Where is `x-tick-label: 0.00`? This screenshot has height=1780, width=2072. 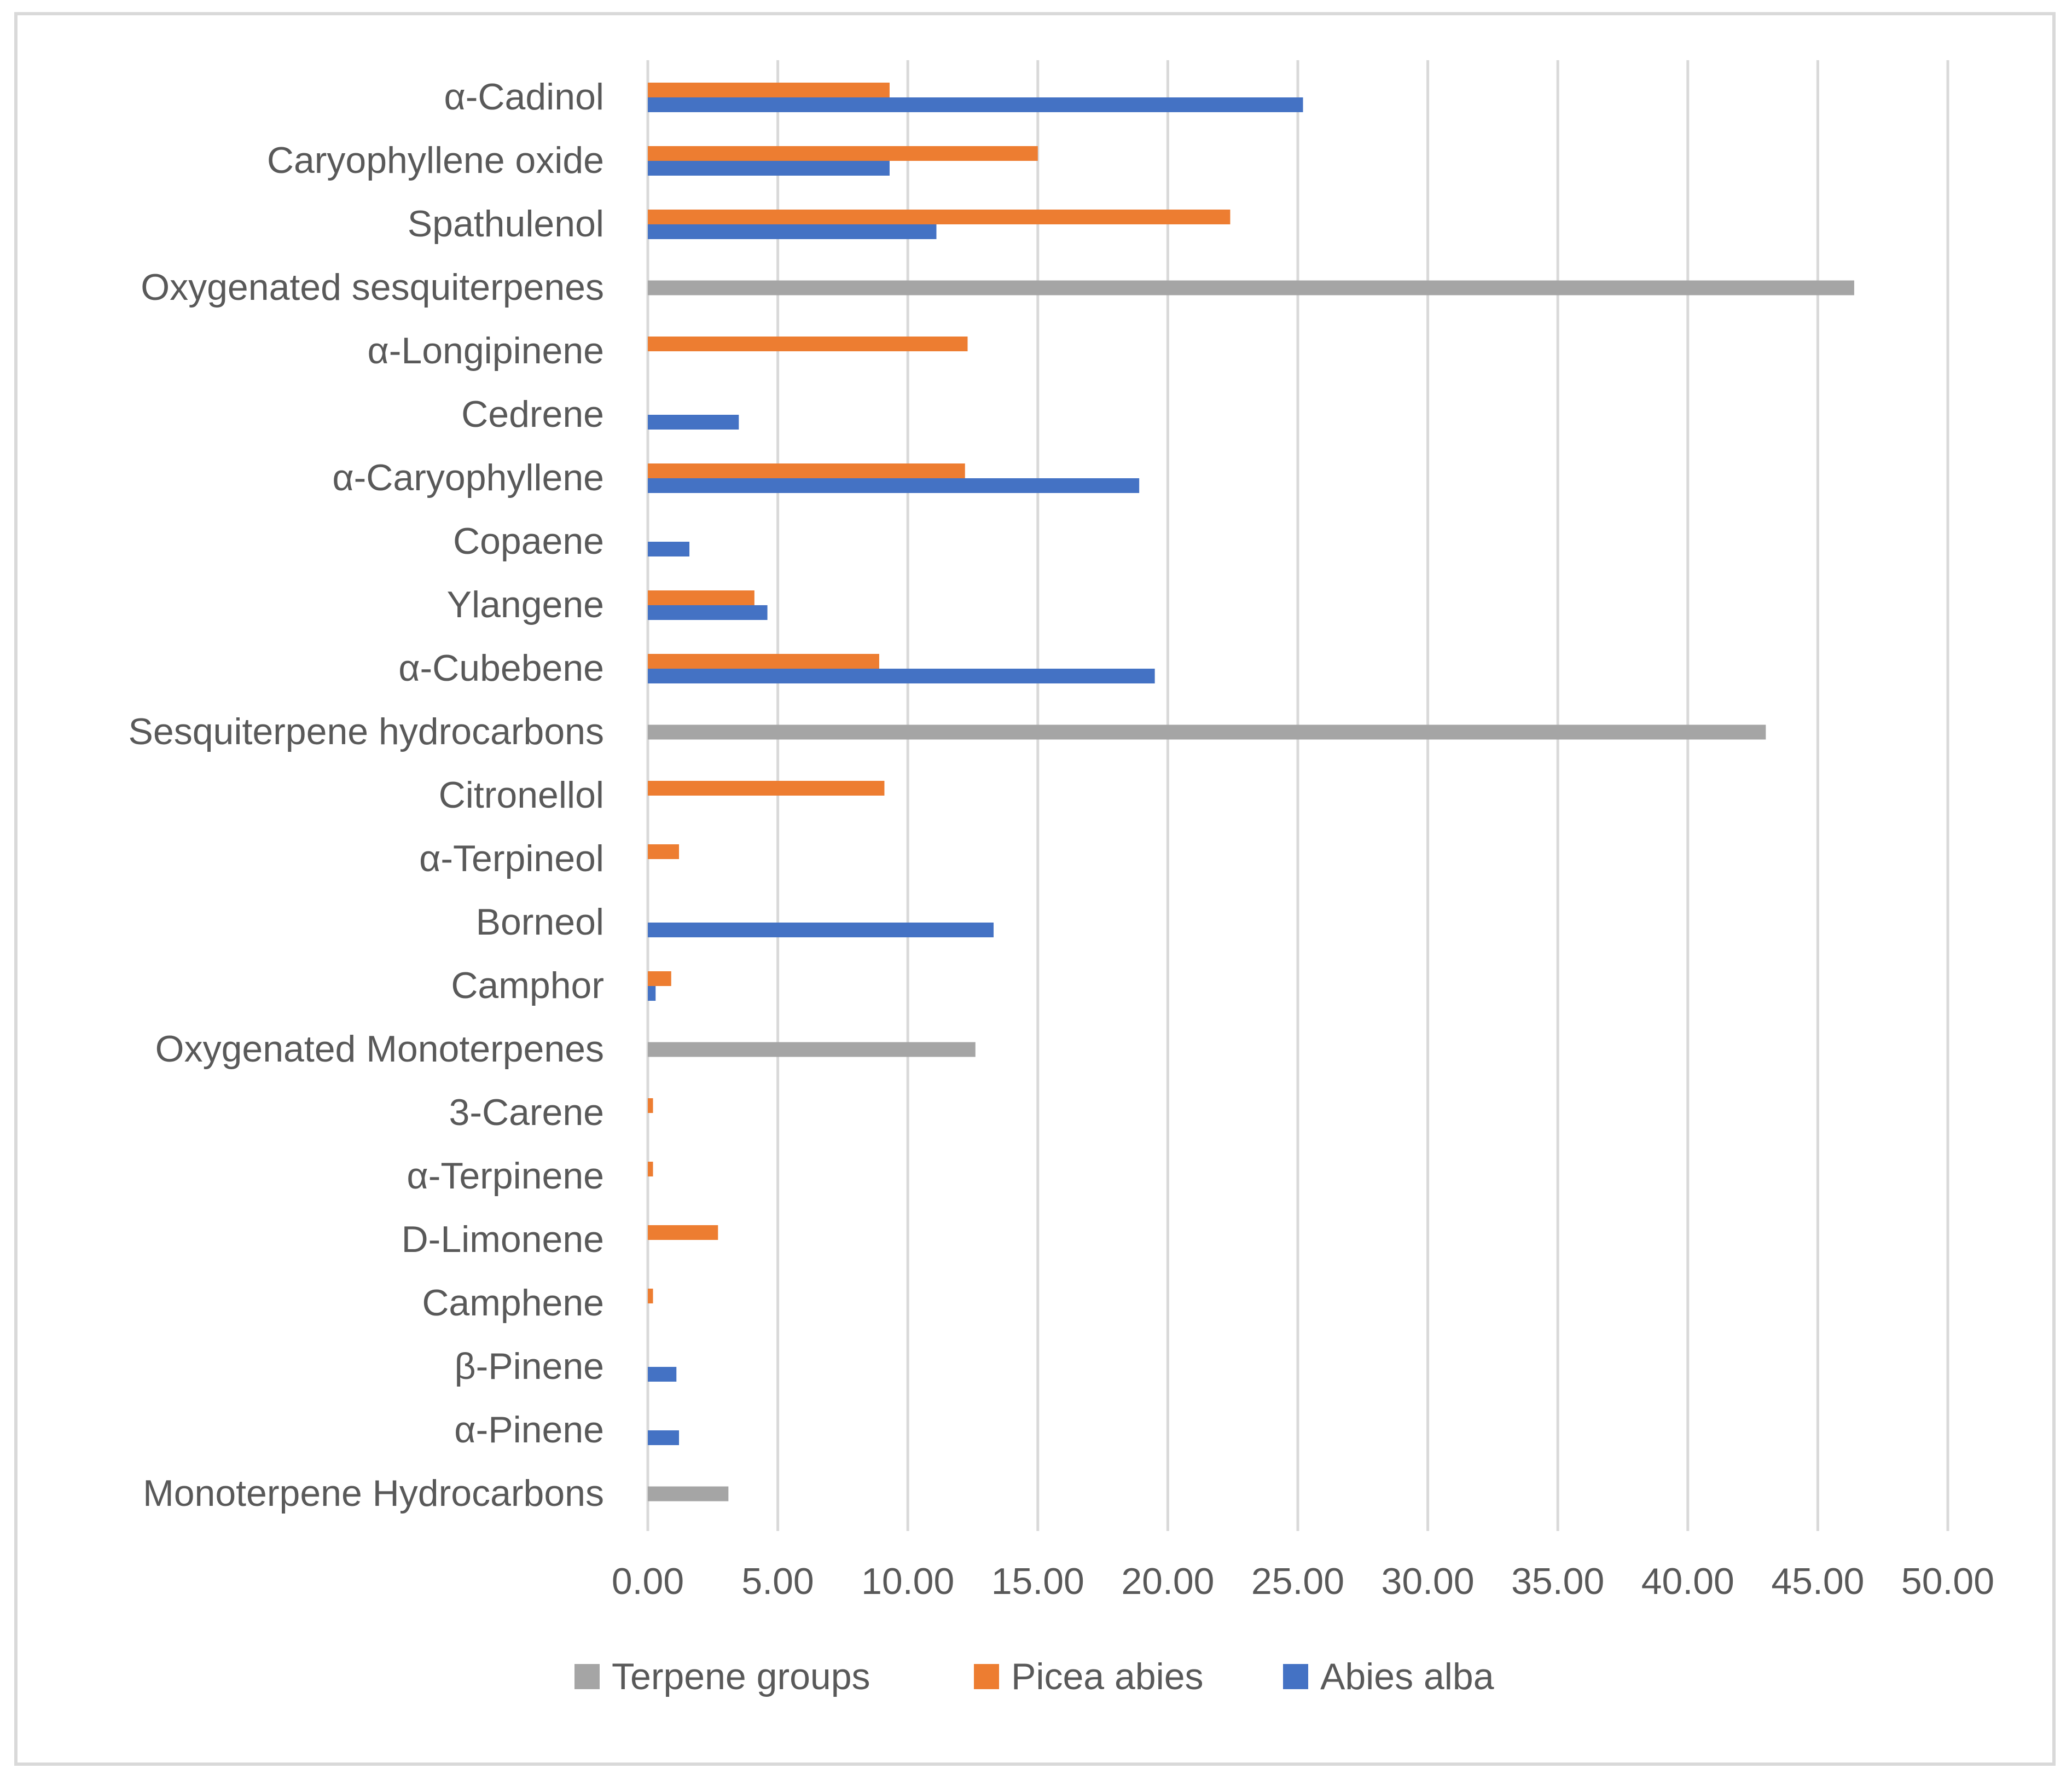
x-tick-label: 0.00 is located at coordinates (648, 1581).